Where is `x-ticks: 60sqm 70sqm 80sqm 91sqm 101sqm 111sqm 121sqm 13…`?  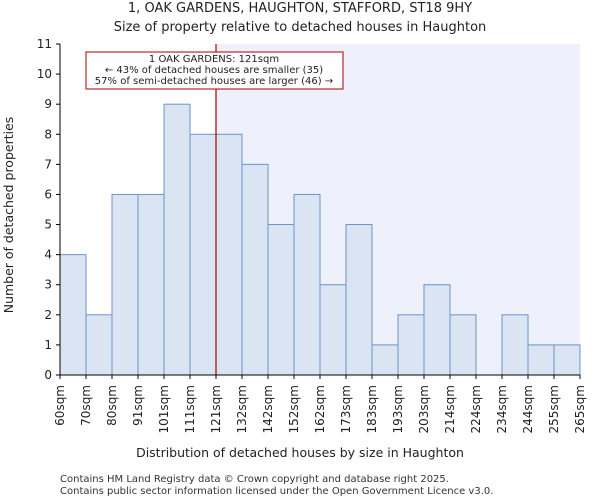
x-ticks: 60sqm 70sqm 80sqm 91sqm 101sqm 111sqm 121sqm 13… is located at coordinates (320, 404).